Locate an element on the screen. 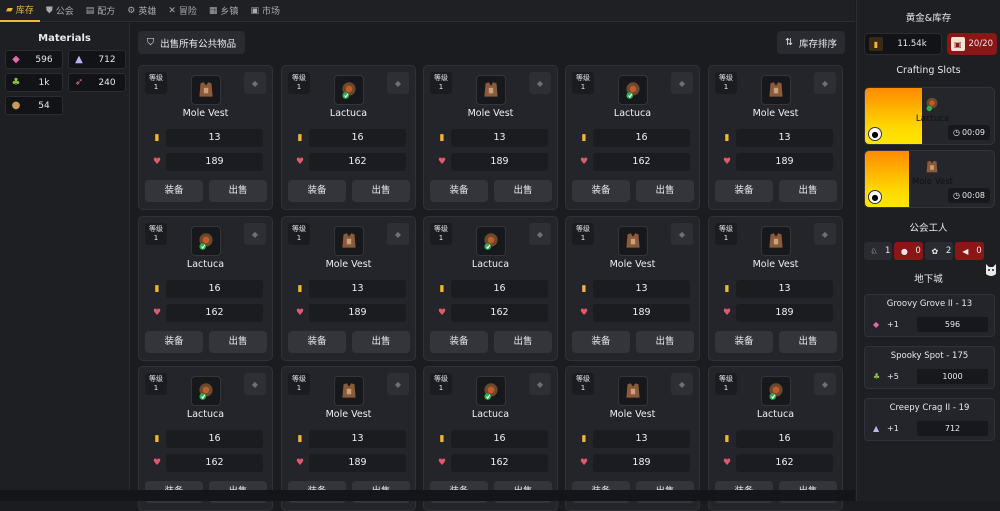 The width and height of the screenshot is (1000, 511). lactuca-icon is located at coordinates (206, 241).